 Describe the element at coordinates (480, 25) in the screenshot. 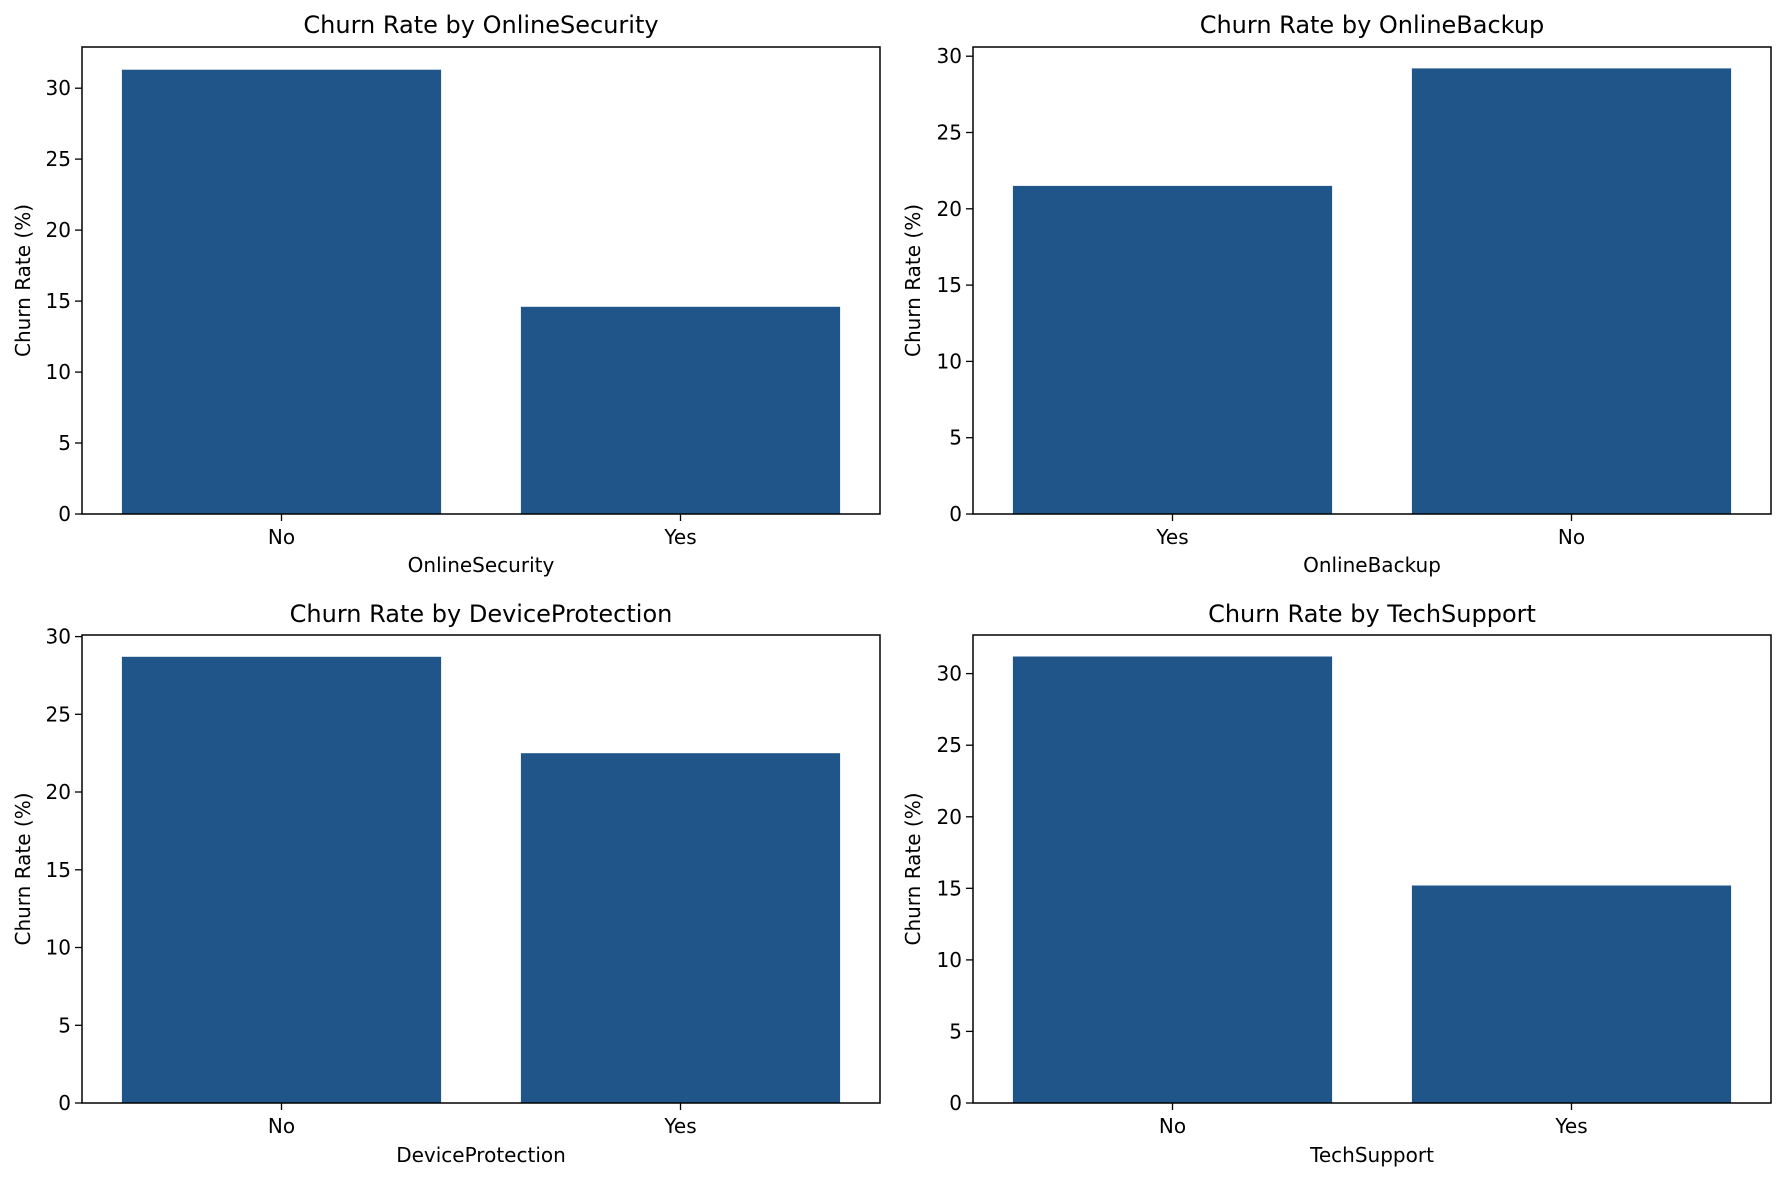

I see `chart-title: Churn Rate by OnlineSecurity` at that location.